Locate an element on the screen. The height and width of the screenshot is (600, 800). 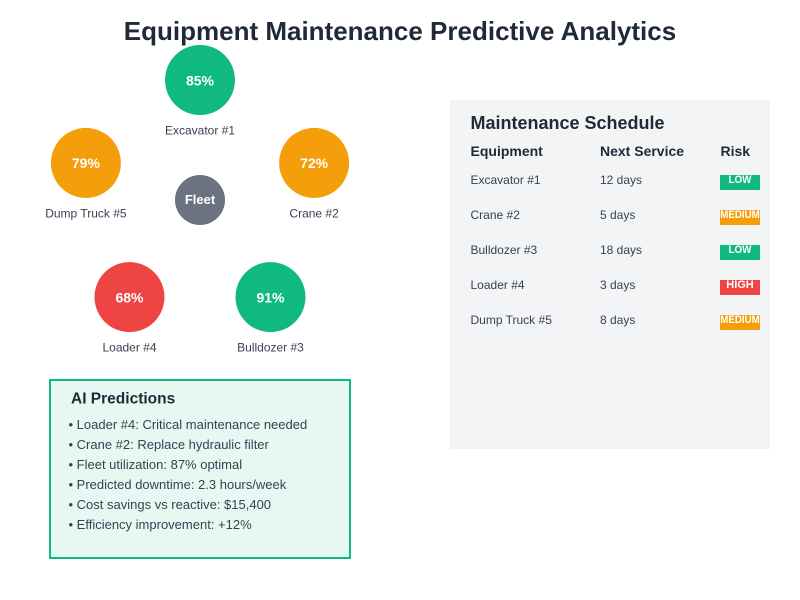
svg-text: HIGH is located at coordinates (740, 285).